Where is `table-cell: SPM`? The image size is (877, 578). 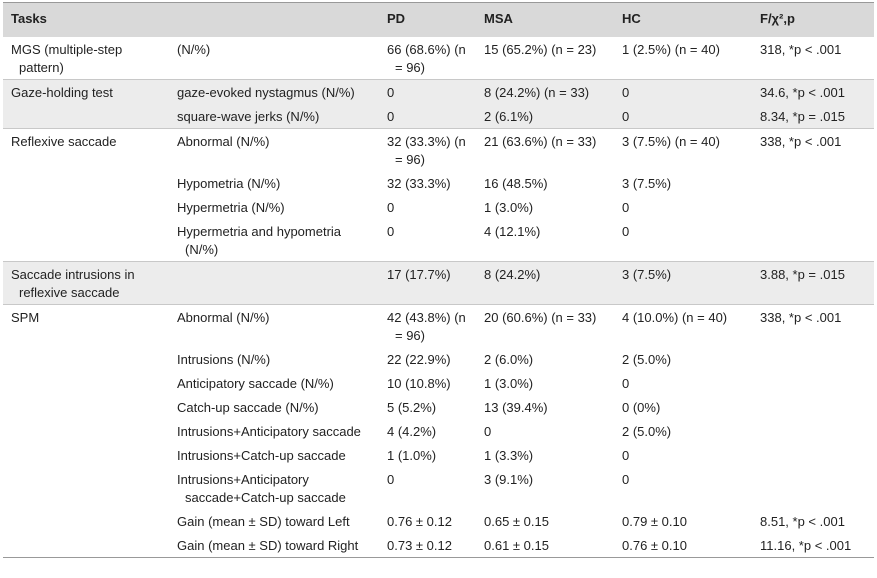 table-cell: SPM is located at coordinates (86, 325).